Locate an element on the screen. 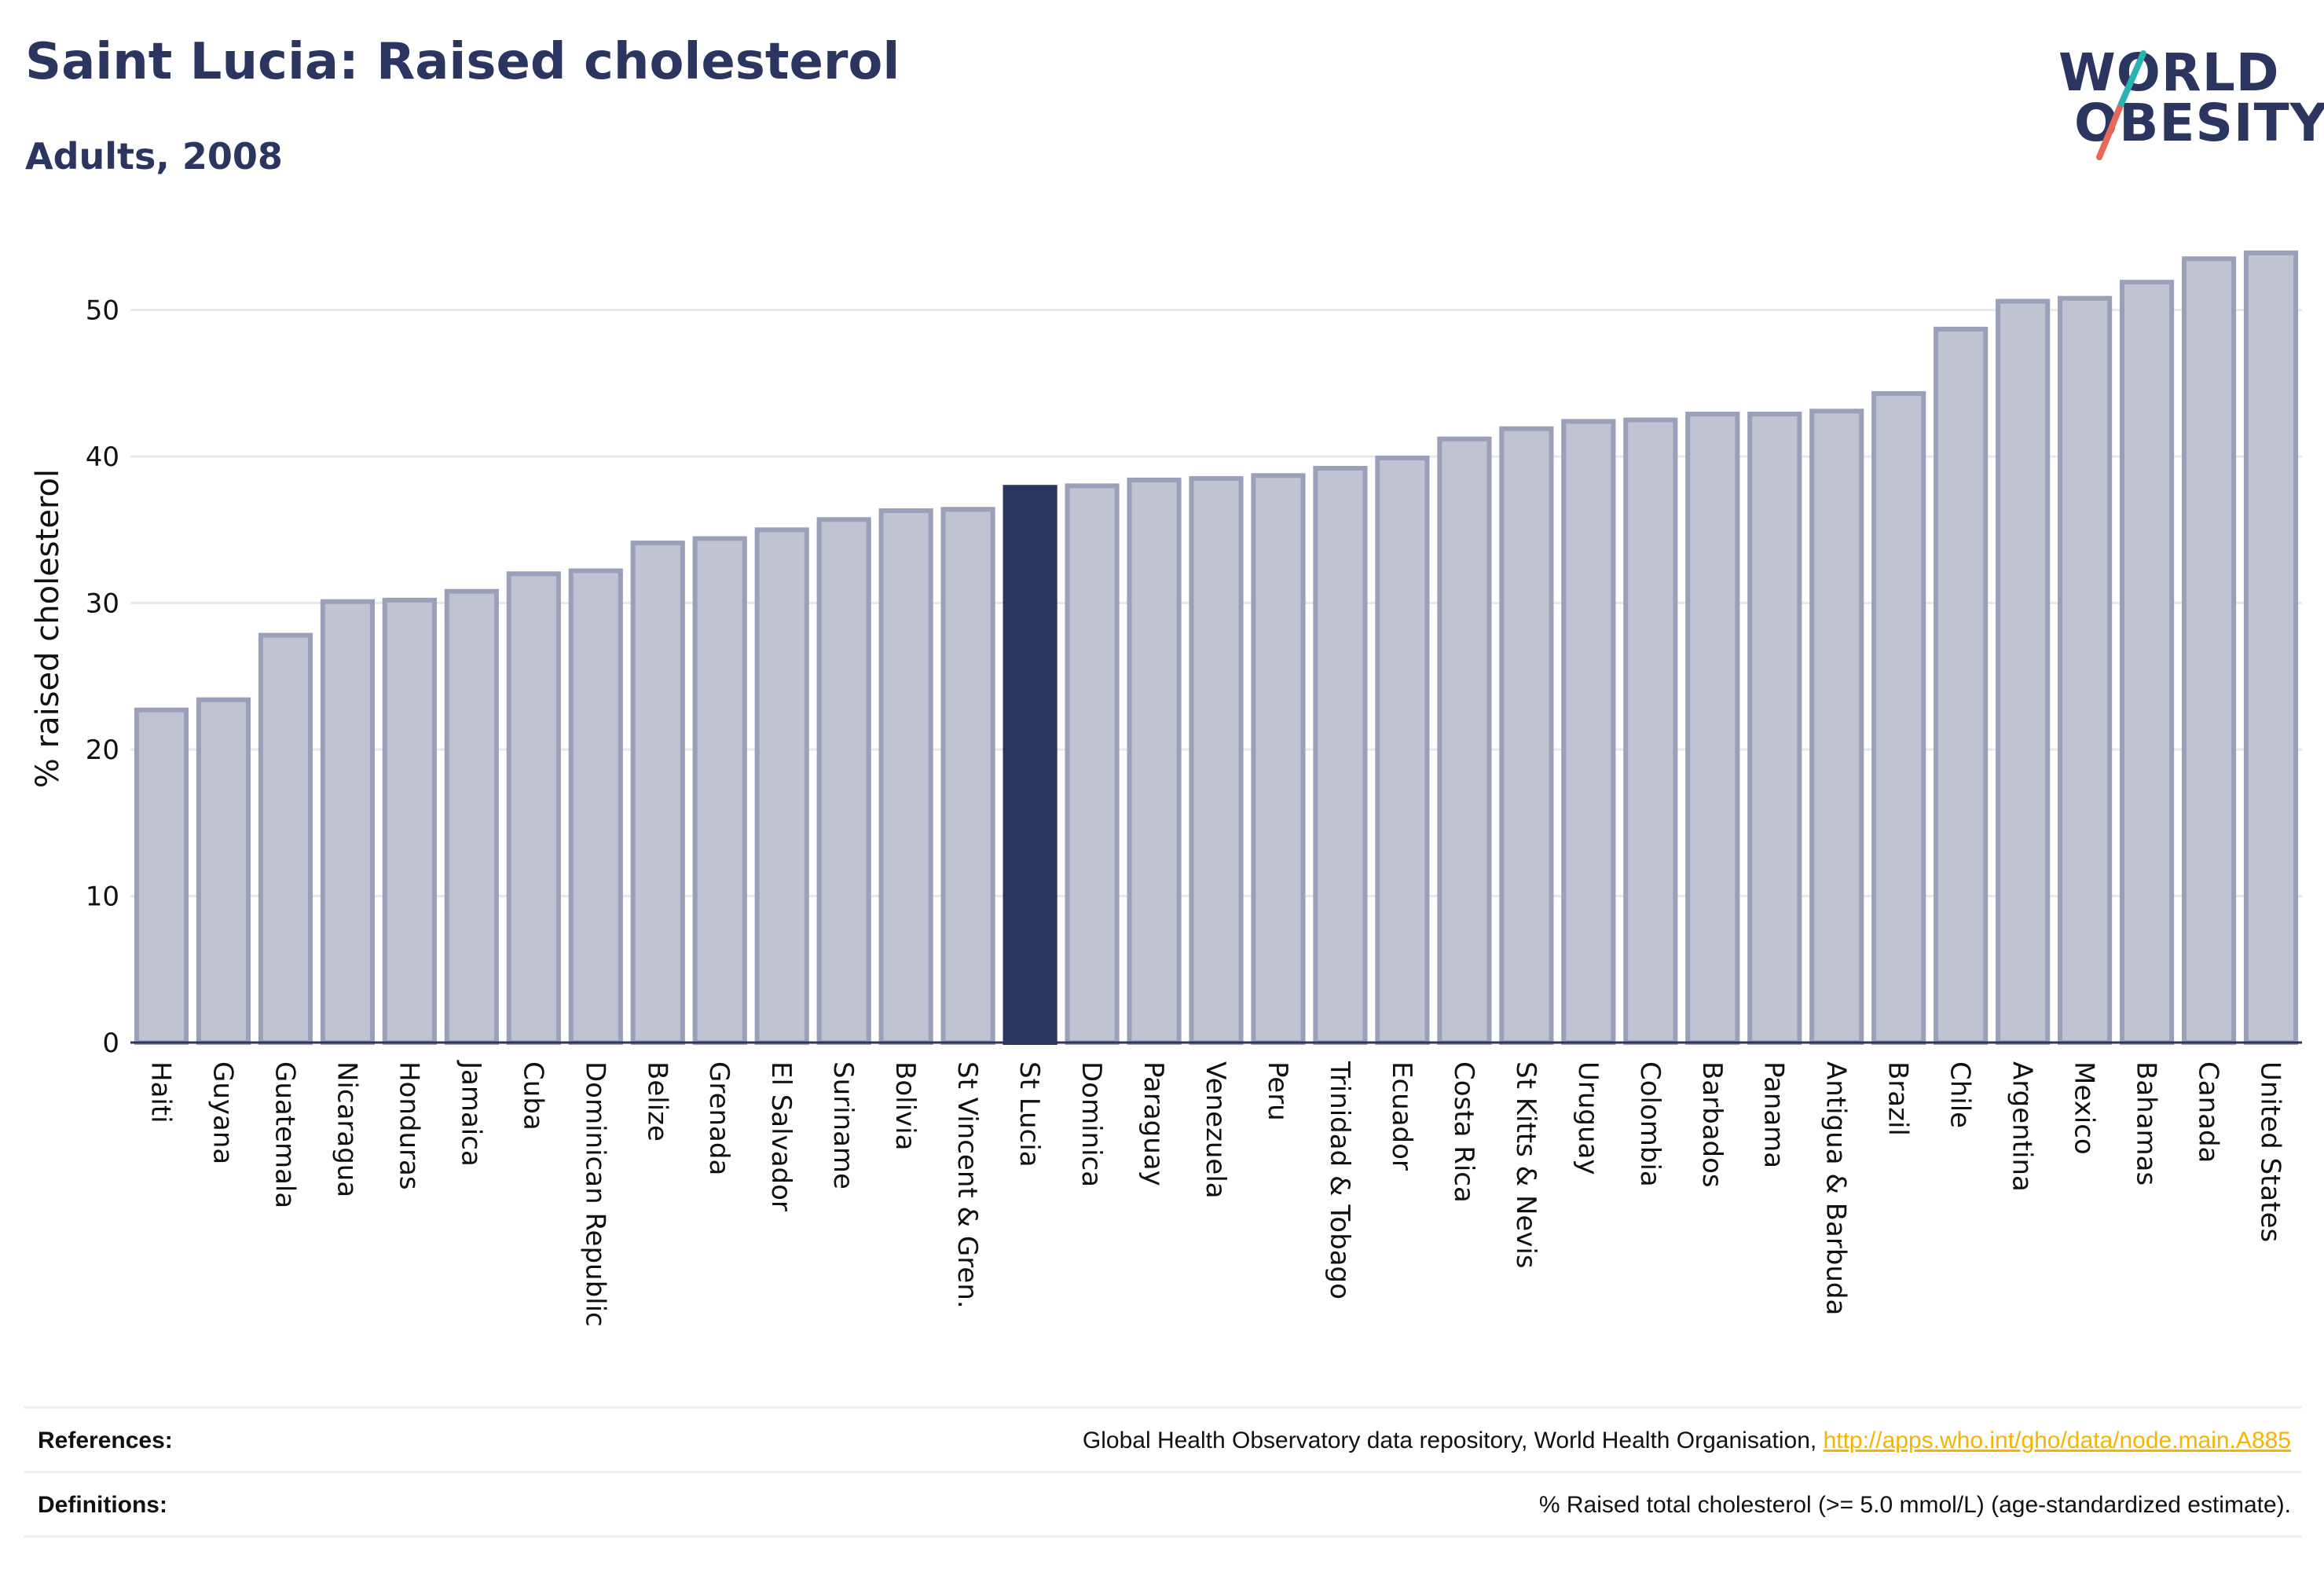 This screenshot has height=1576, width=2324. x-tick-label: Trinidad & Tobago is located at coordinates (1339, 1180).